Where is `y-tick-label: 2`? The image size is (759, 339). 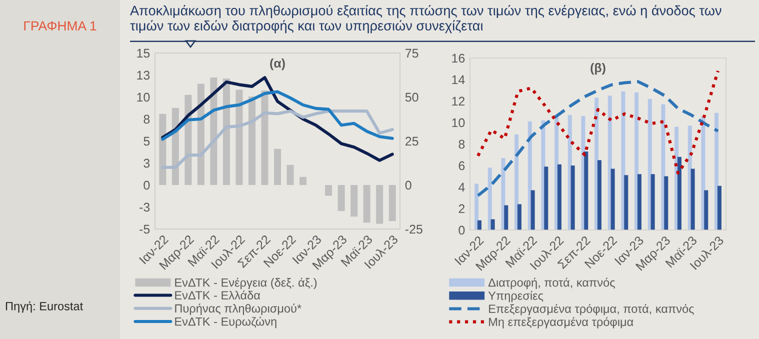 y-tick-label: 2 is located at coordinates (461, 209).